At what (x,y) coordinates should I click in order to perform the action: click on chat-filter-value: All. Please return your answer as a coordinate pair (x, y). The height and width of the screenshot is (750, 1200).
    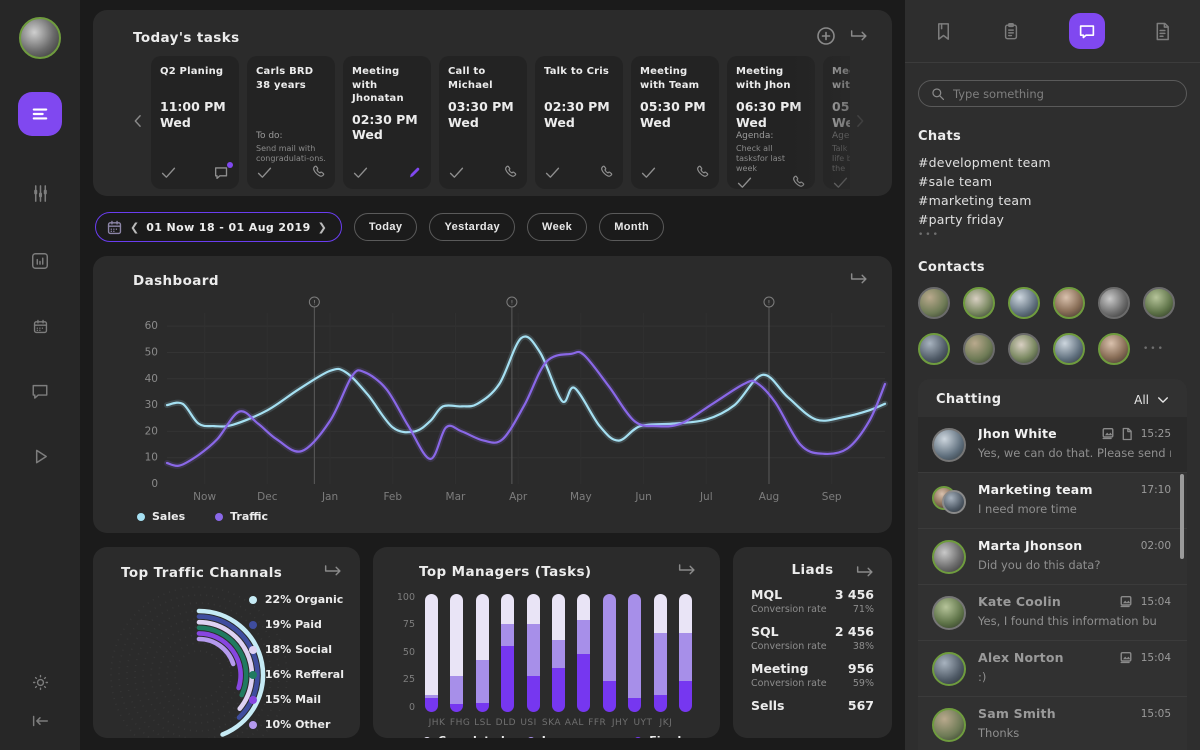
    Looking at the image, I should click on (1141, 399).